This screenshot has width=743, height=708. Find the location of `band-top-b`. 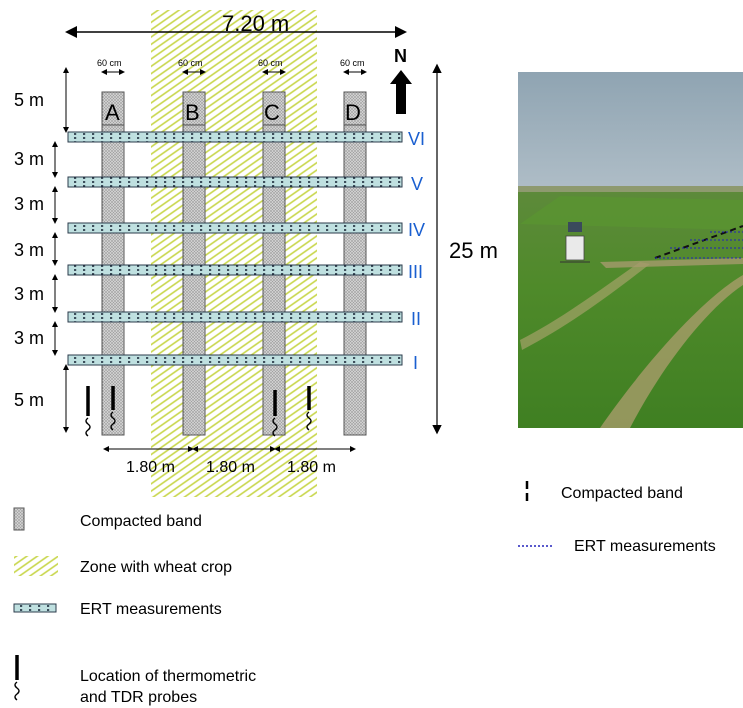

band-top-b is located at coordinates (194, 108).